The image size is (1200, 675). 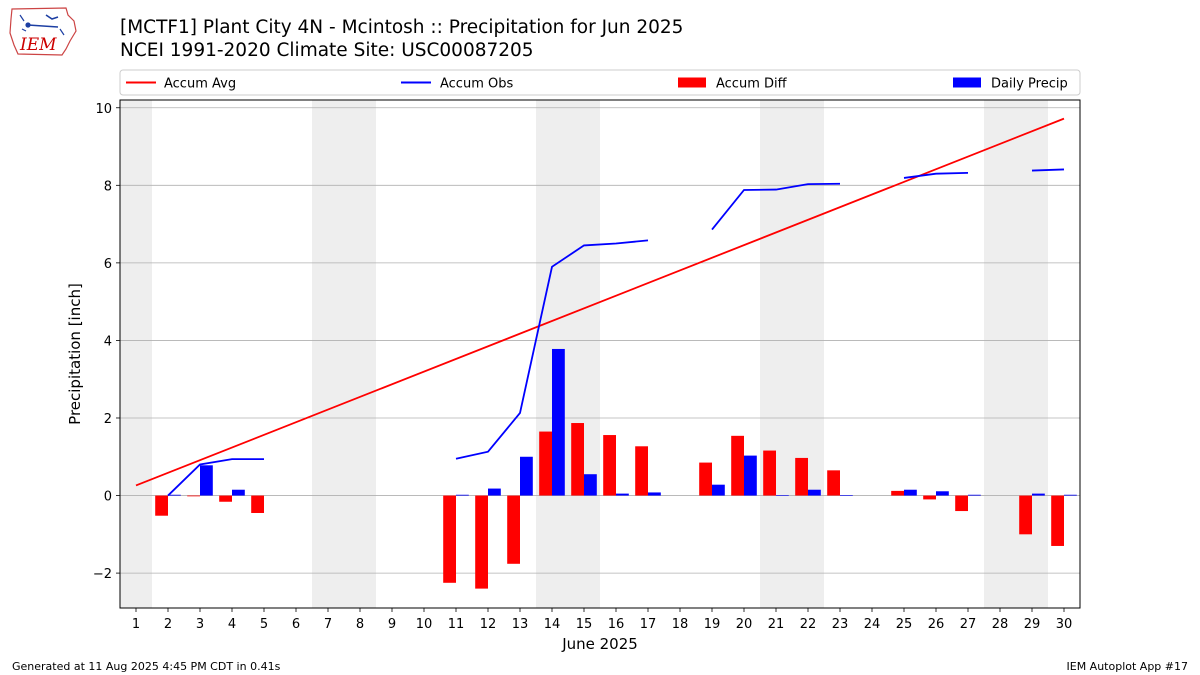 I want to click on x-tick-label: 6, so click(x=296, y=624).